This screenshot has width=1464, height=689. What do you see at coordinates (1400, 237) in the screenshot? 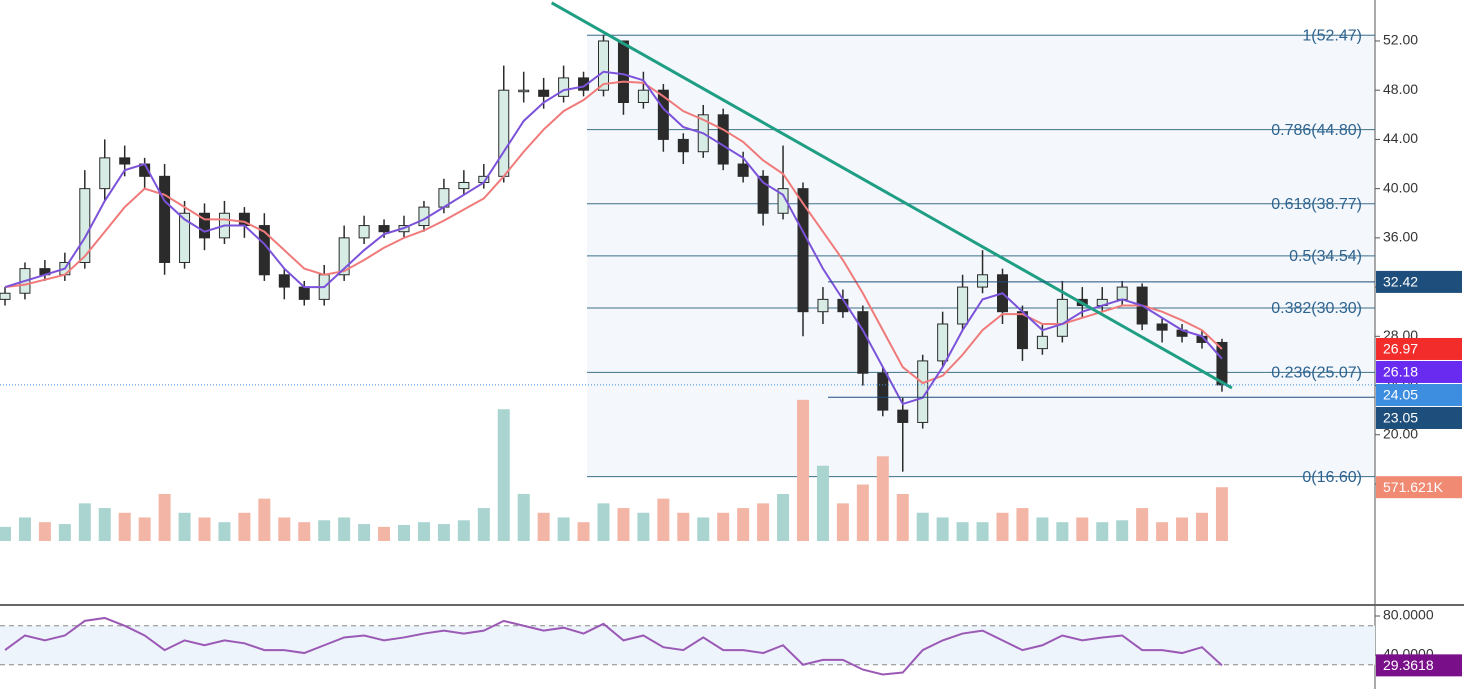
I see `y-tick-label: 36.00` at bounding box center [1400, 237].